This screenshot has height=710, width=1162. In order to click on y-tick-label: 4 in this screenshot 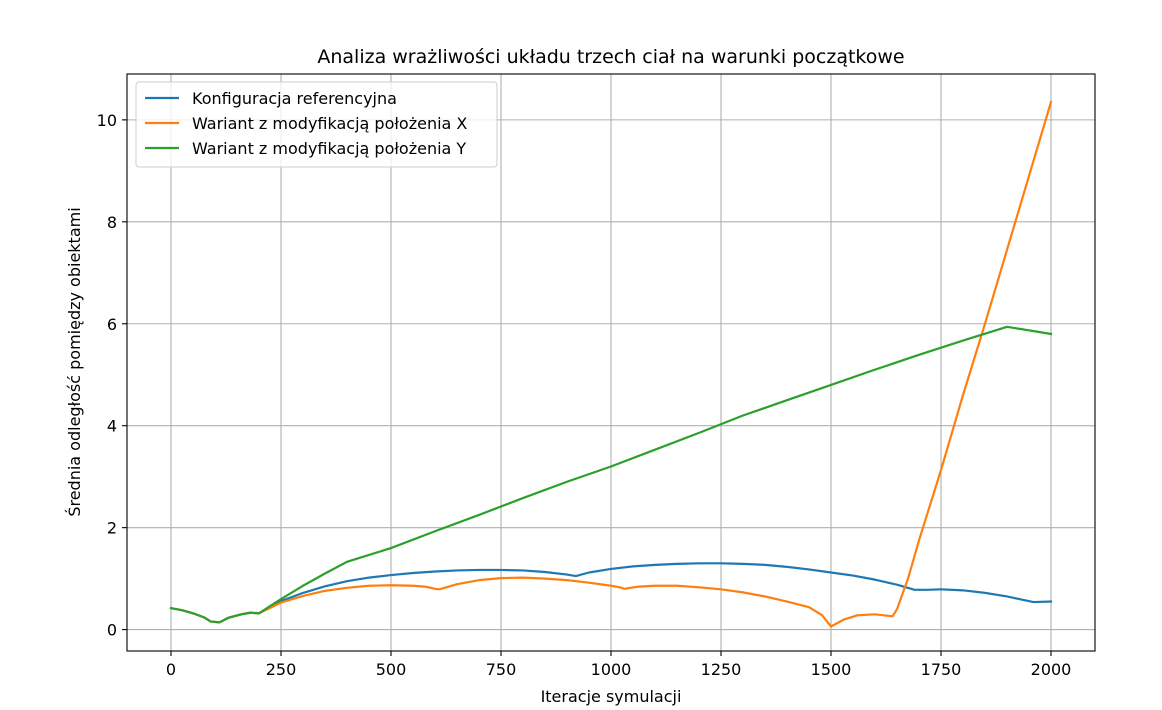, I will do `click(112, 426)`.